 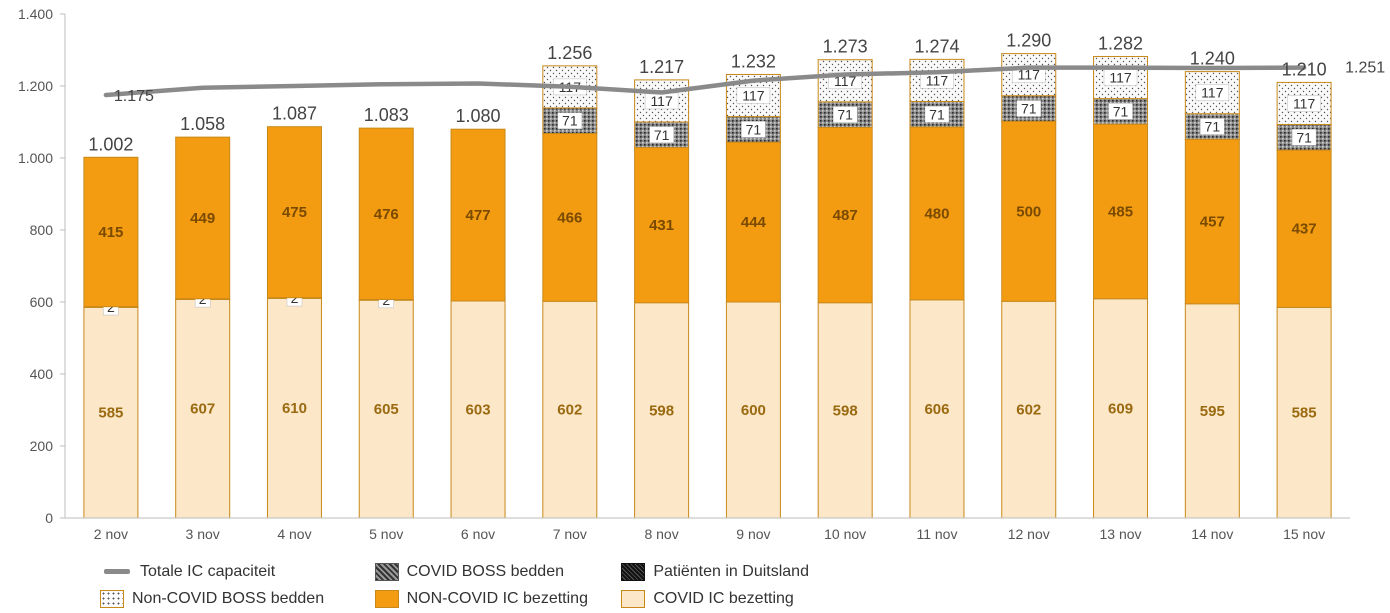 What do you see at coordinates (294, 114) in the screenshot?
I see `bar-total-label: 1.087` at bounding box center [294, 114].